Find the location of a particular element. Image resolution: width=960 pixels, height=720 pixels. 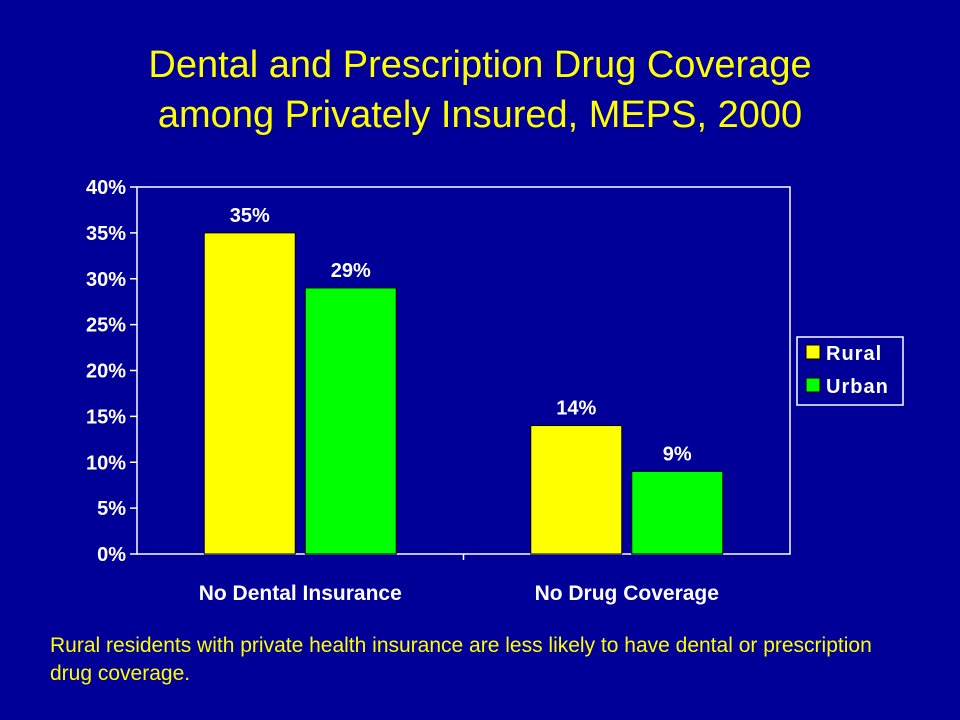

data-label: 14% is located at coordinates (576, 409).